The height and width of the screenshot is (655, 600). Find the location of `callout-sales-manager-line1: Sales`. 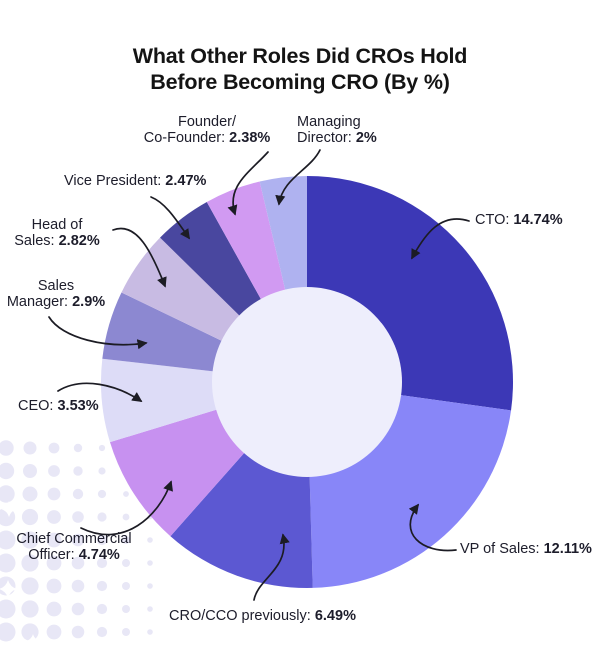

callout-sales-manager-line1: Sales is located at coordinates (56, 286).